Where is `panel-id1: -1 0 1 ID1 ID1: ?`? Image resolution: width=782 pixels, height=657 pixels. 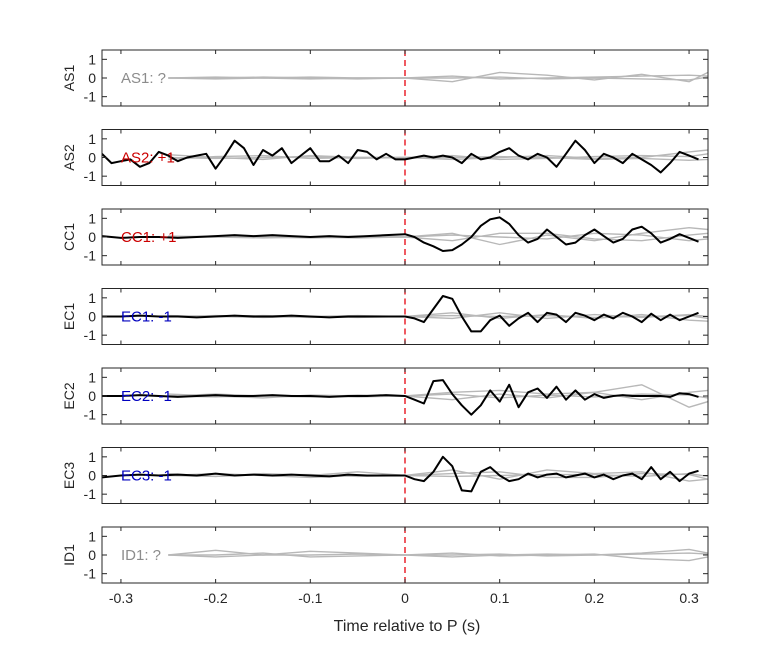 panel-id1: -1 0 1 ID1 ID1: ? is located at coordinates (385, 555).